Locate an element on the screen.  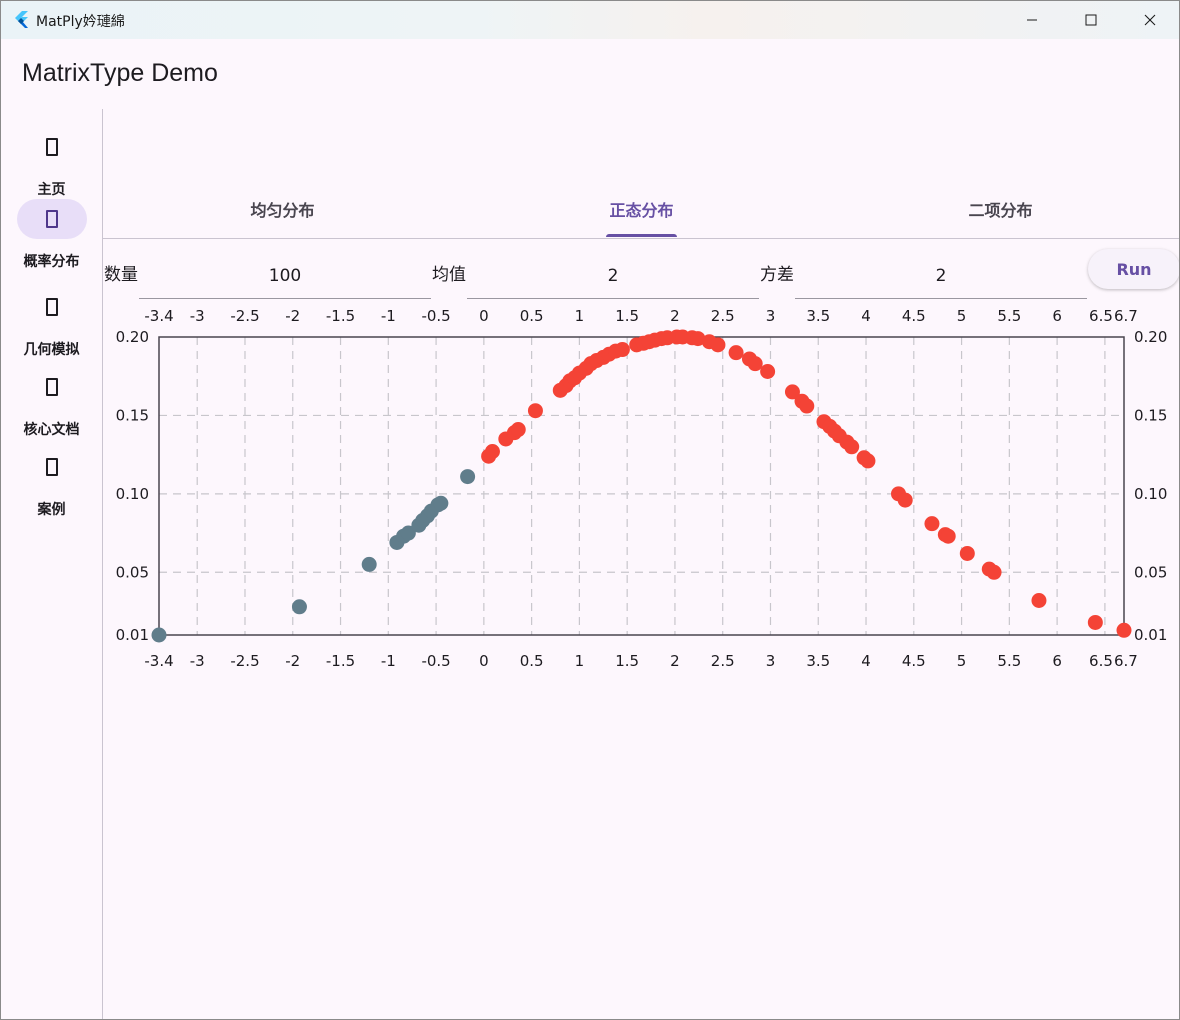
x-tick-label-top: 6.7 is located at coordinates (1126, 316).